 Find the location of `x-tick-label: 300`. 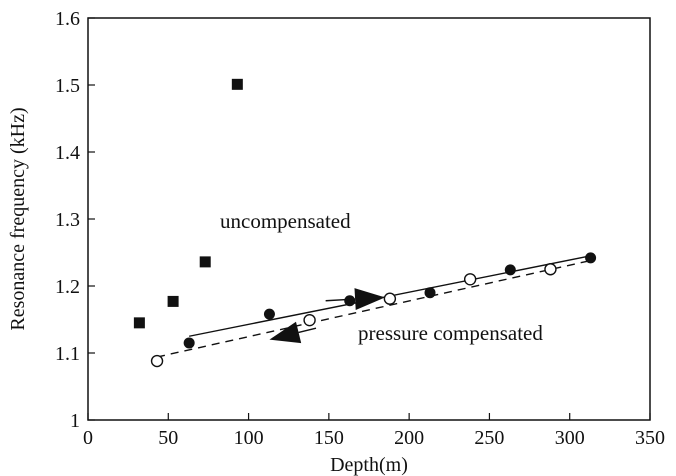

x-tick-label: 300 is located at coordinates (570, 438).